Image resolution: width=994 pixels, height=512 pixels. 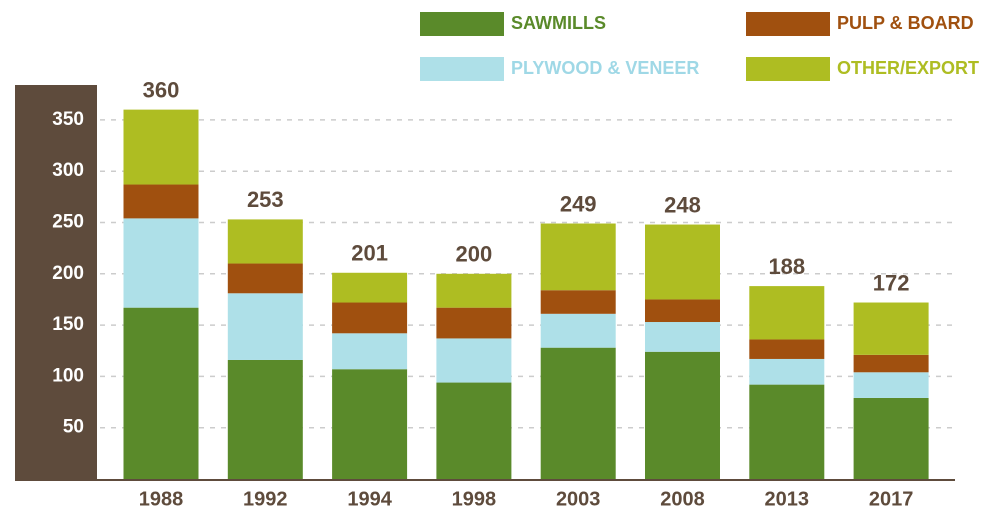 I want to click on x-tick-label: 2008, so click(x=682, y=499).